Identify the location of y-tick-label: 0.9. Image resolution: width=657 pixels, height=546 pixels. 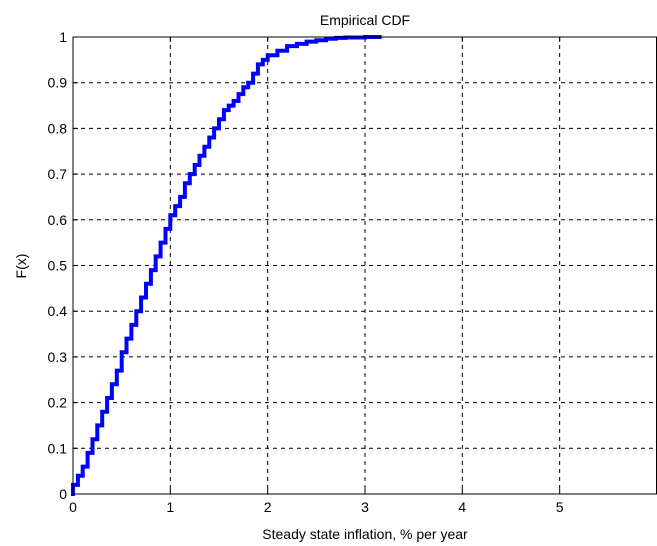
(58, 83).